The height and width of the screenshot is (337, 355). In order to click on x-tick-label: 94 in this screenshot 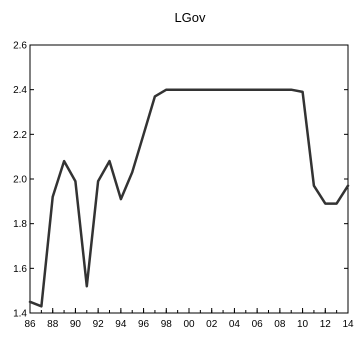, I will do `click(121, 324)`.